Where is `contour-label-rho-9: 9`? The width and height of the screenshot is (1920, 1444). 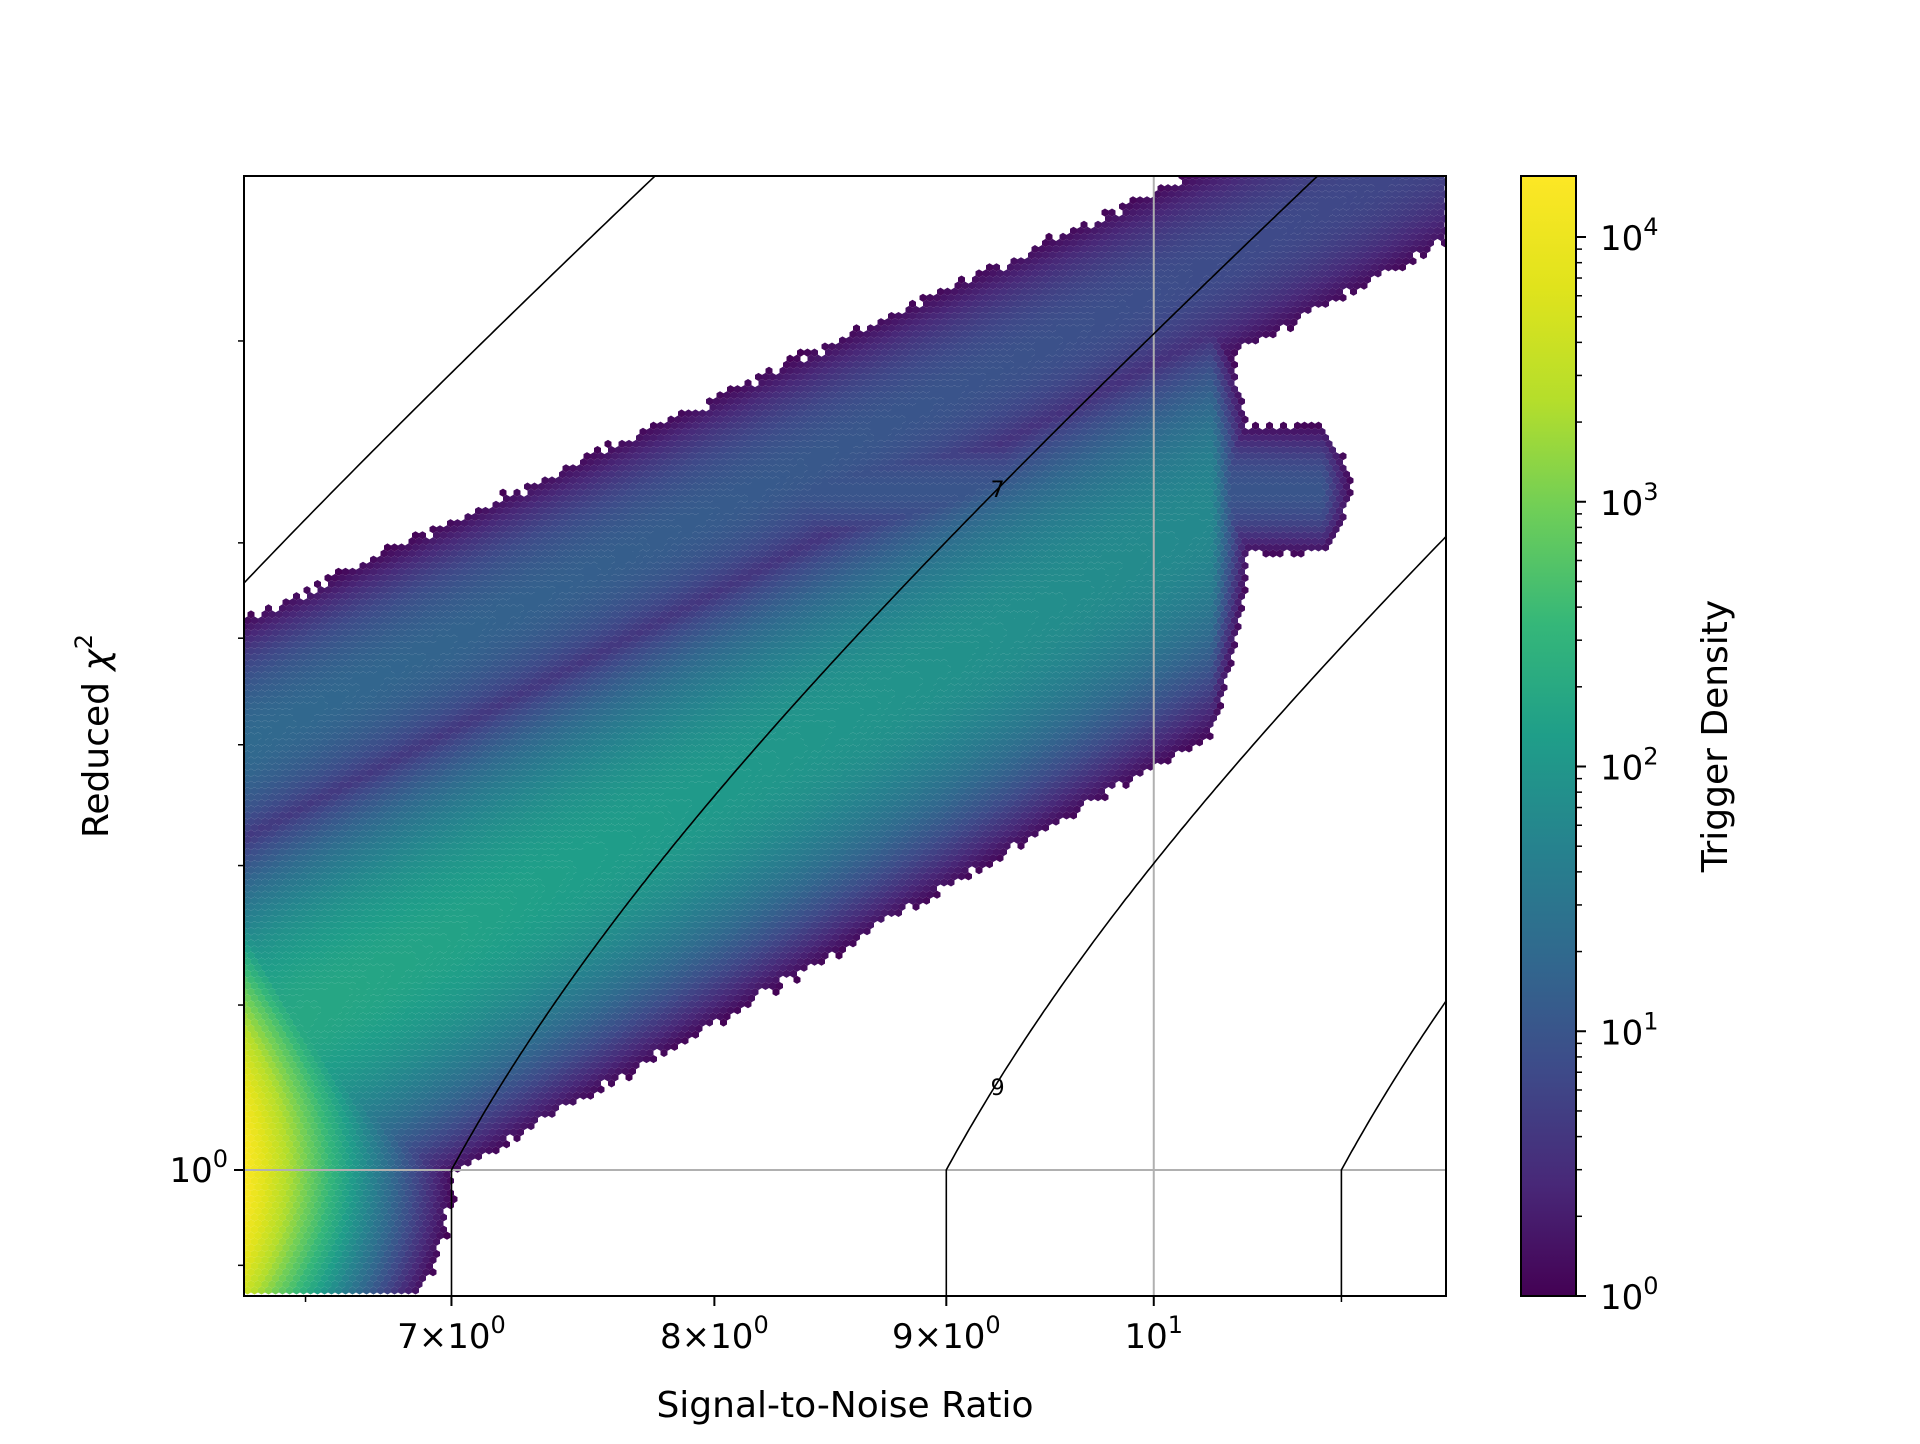
contour-label-rho-9: 9 is located at coordinates (998, 1088).